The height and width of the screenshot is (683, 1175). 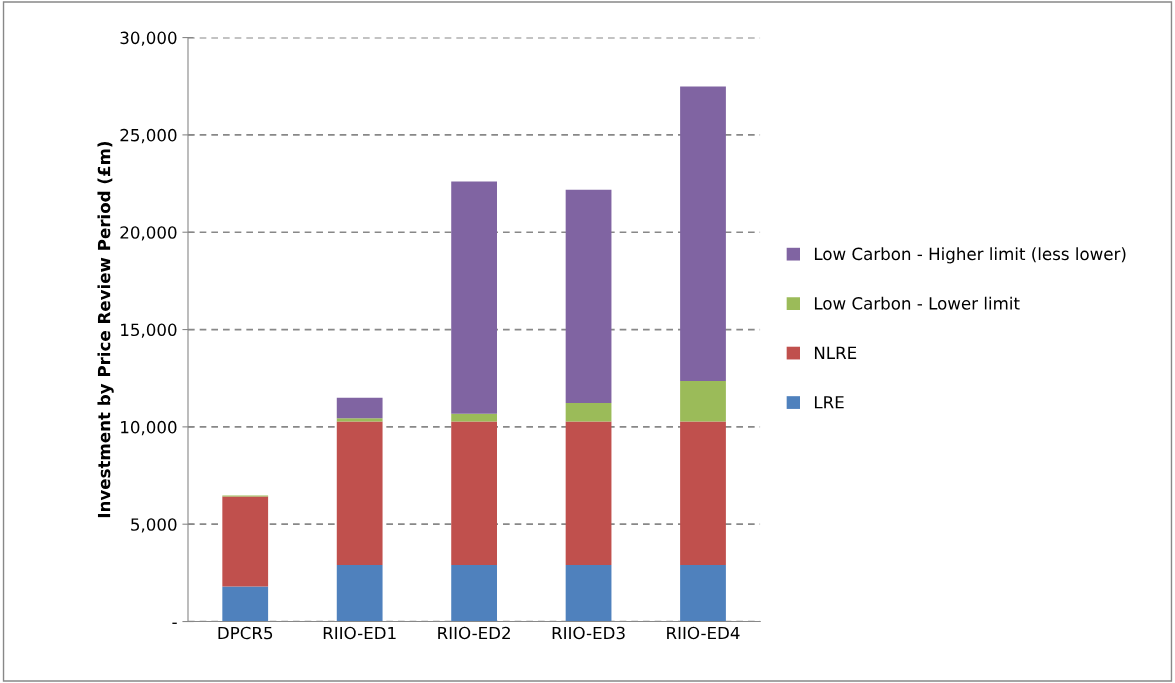 What do you see at coordinates (149, 330) in the screenshot?
I see `y-tick-label: 15,000` at bounding box center [149, 330].